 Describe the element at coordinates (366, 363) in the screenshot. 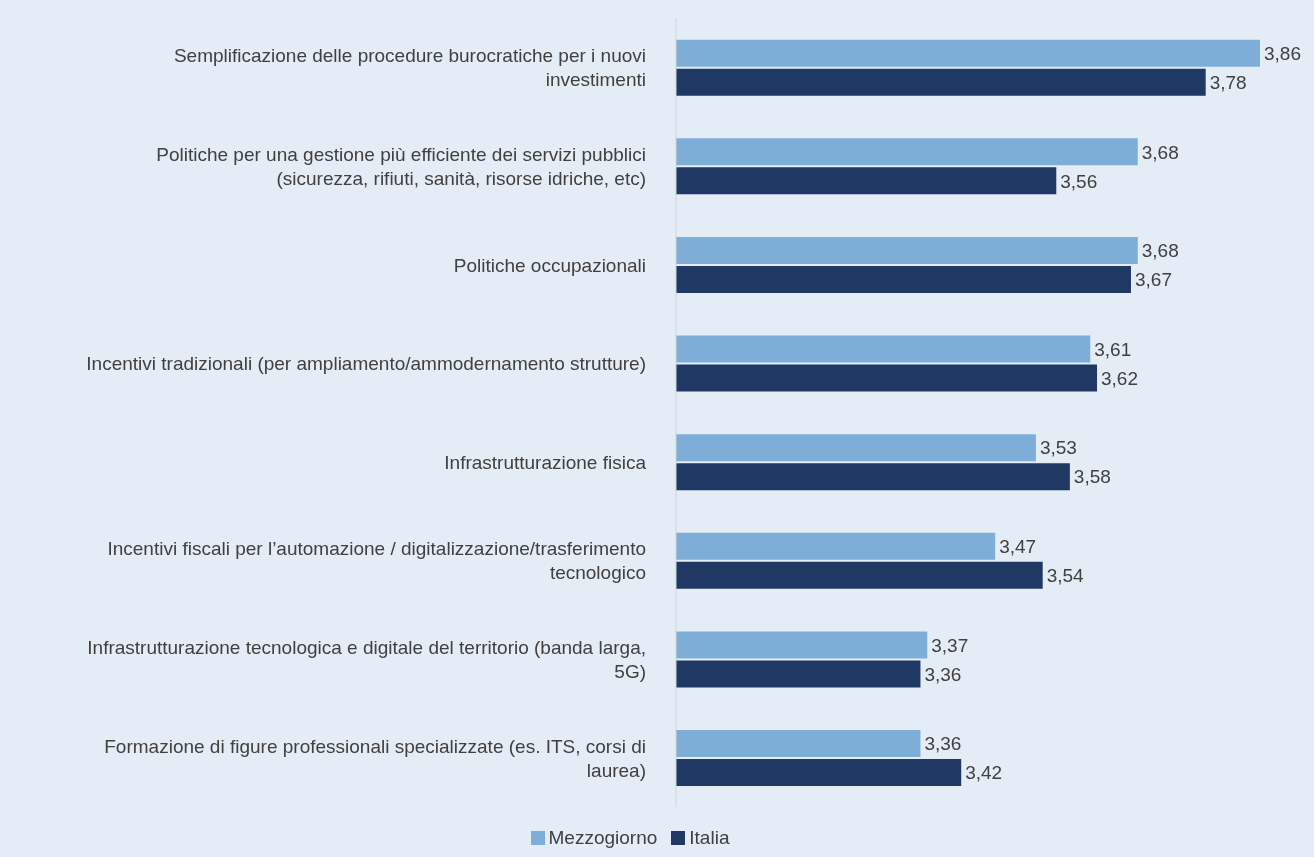

I see `y-tick-label: Incentivi tradizionali (per ampliamento/ammodernamento strutture)` at that location.